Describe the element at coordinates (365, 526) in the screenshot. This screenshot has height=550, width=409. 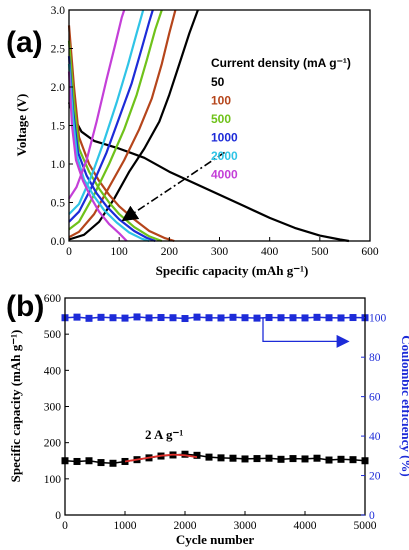
I see `x-tick-label: 5000` at that location.